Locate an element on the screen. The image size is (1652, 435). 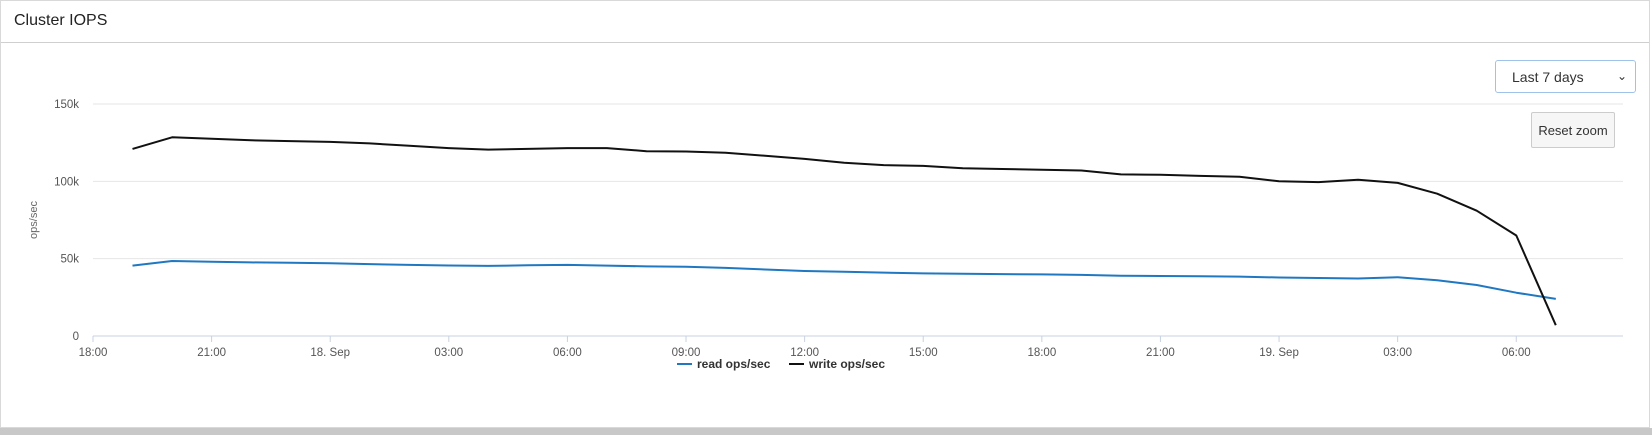
y-tick-label: 0 is located at coordinates (76, 337).